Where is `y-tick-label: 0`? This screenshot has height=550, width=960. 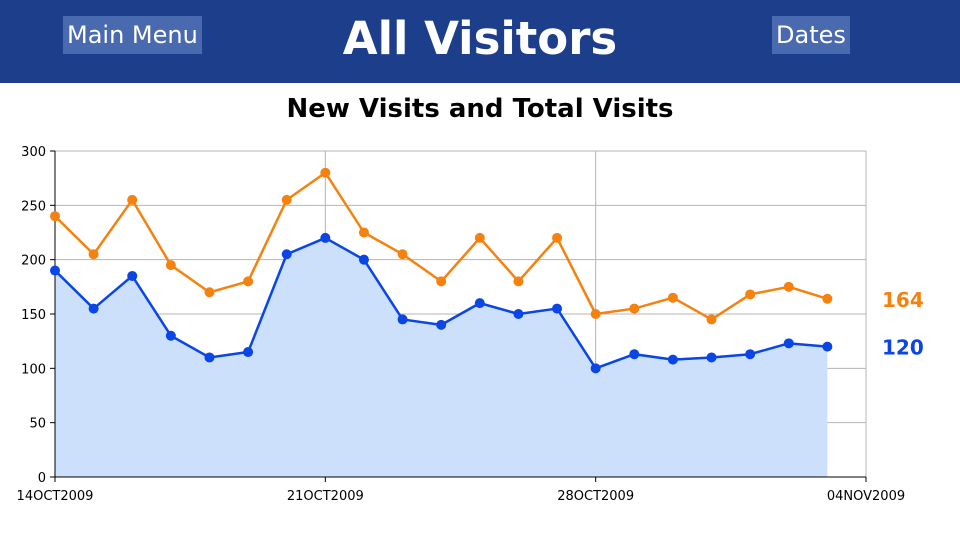 y-tick-label: 0 is located at coordinates (42, 478).